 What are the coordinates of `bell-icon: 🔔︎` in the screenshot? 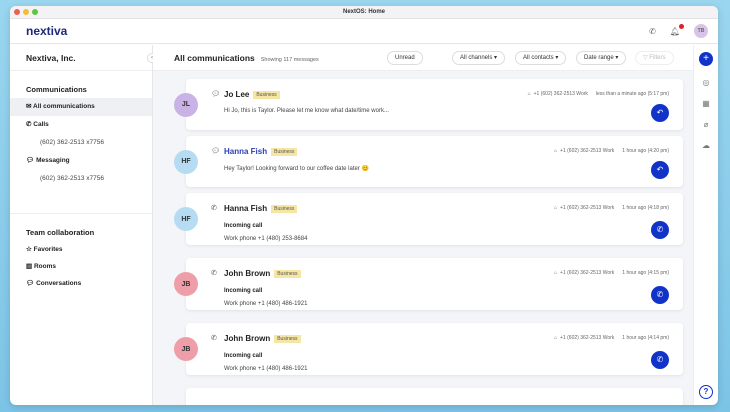 It's located at (677, 29).